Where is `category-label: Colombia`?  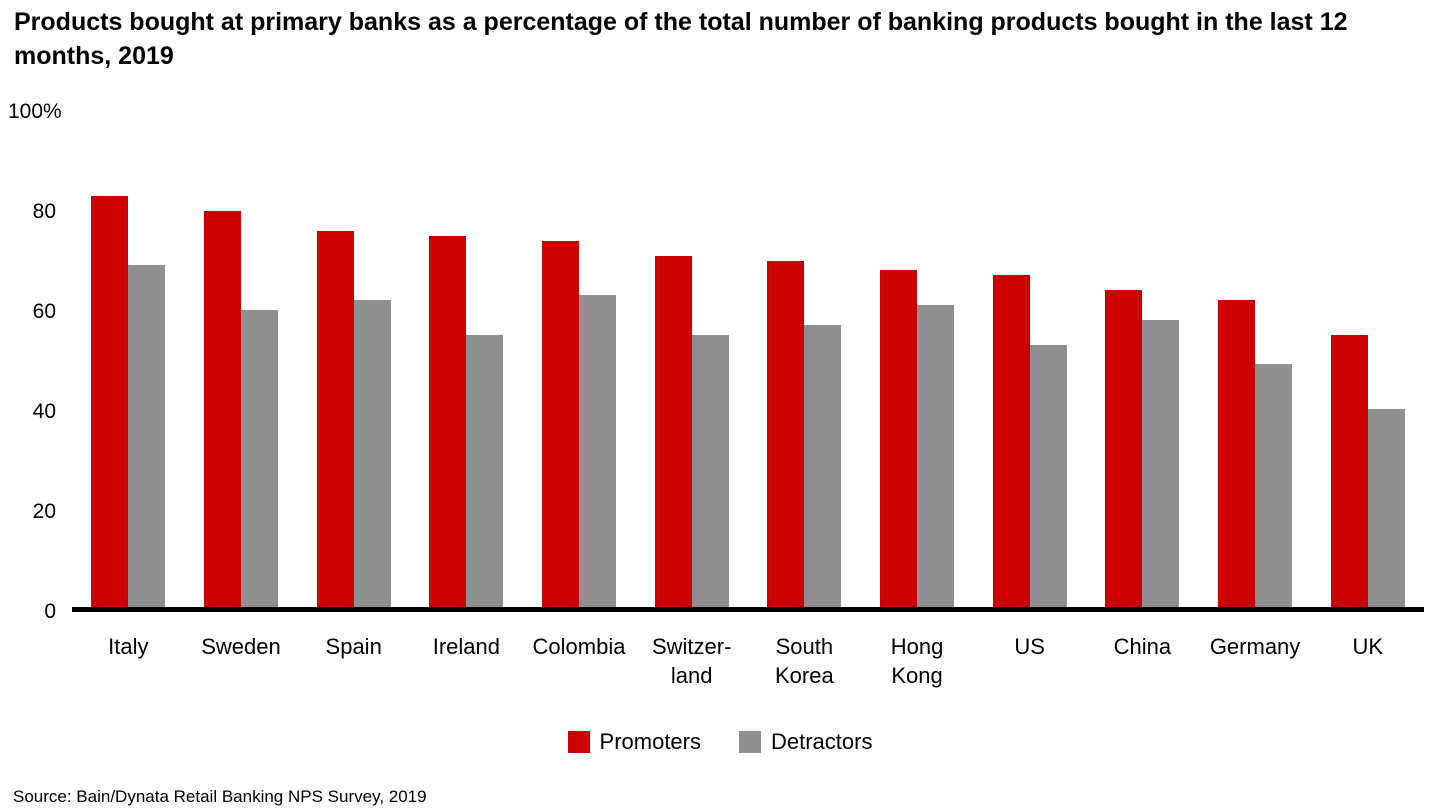
category-label: Colombia is located at coordinates (579, 646).